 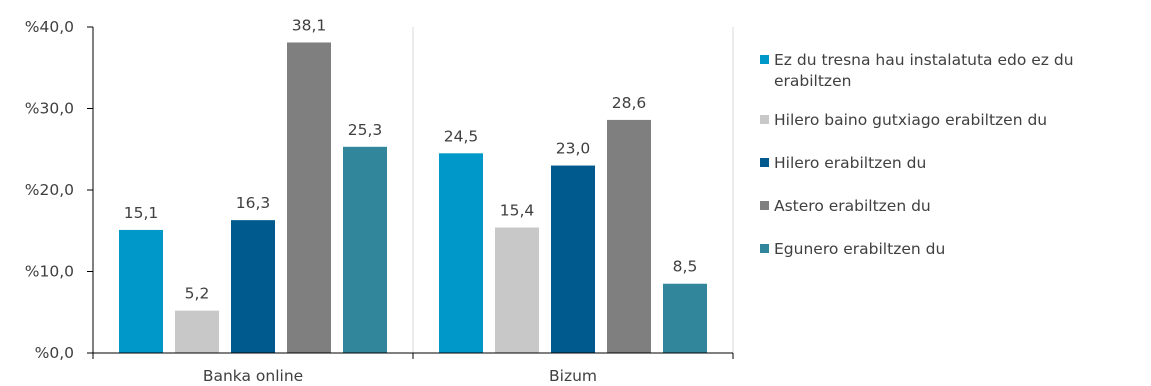 I want to click on data-label: 28,6, so click(x=629, y=103).